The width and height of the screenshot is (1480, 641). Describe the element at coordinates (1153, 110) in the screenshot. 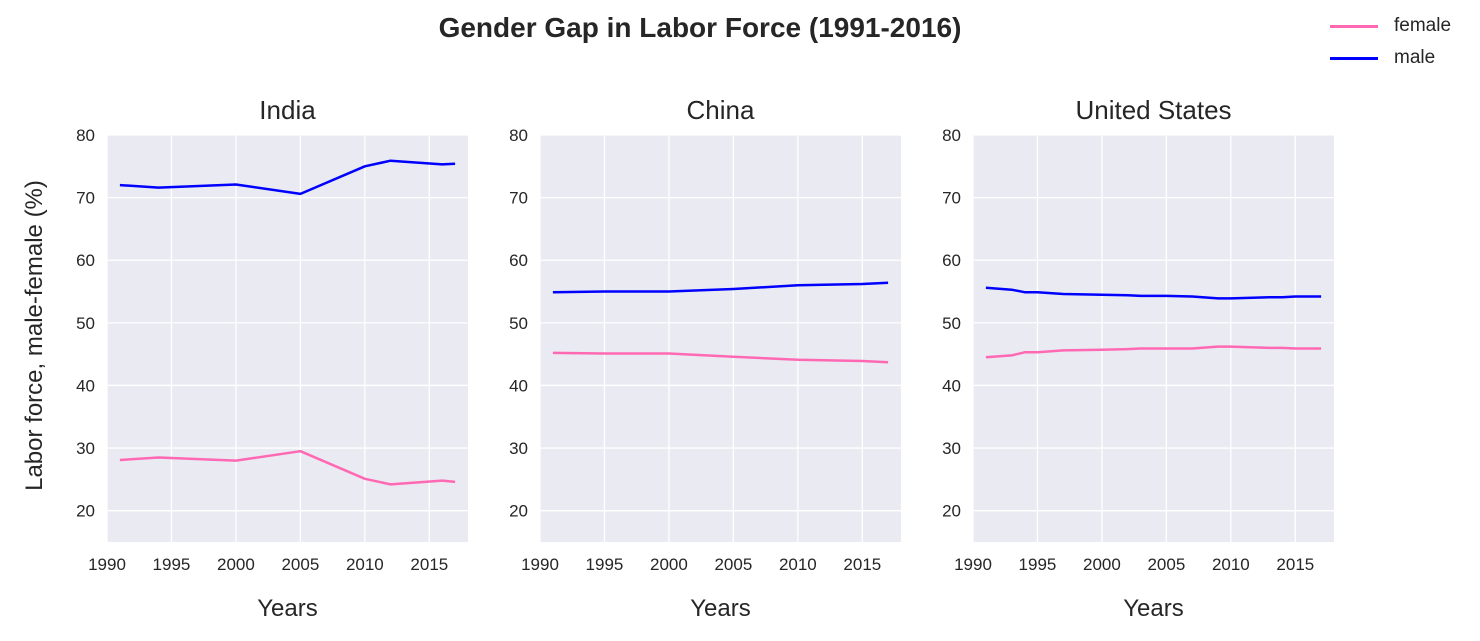

I see `panel-title: United States` at that location.